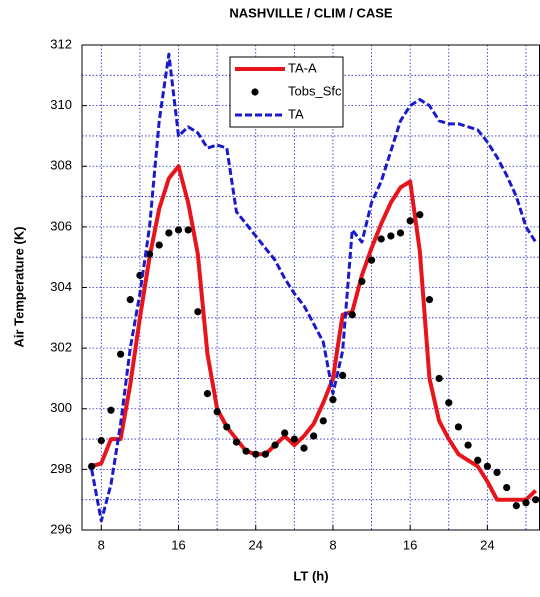 The width and height of the screenshot is (540, 597). What do you see at coordinates (310, 575) in the screenshot?
I see `x-axis-label: LT (h)` at bounding box center [310, 575].